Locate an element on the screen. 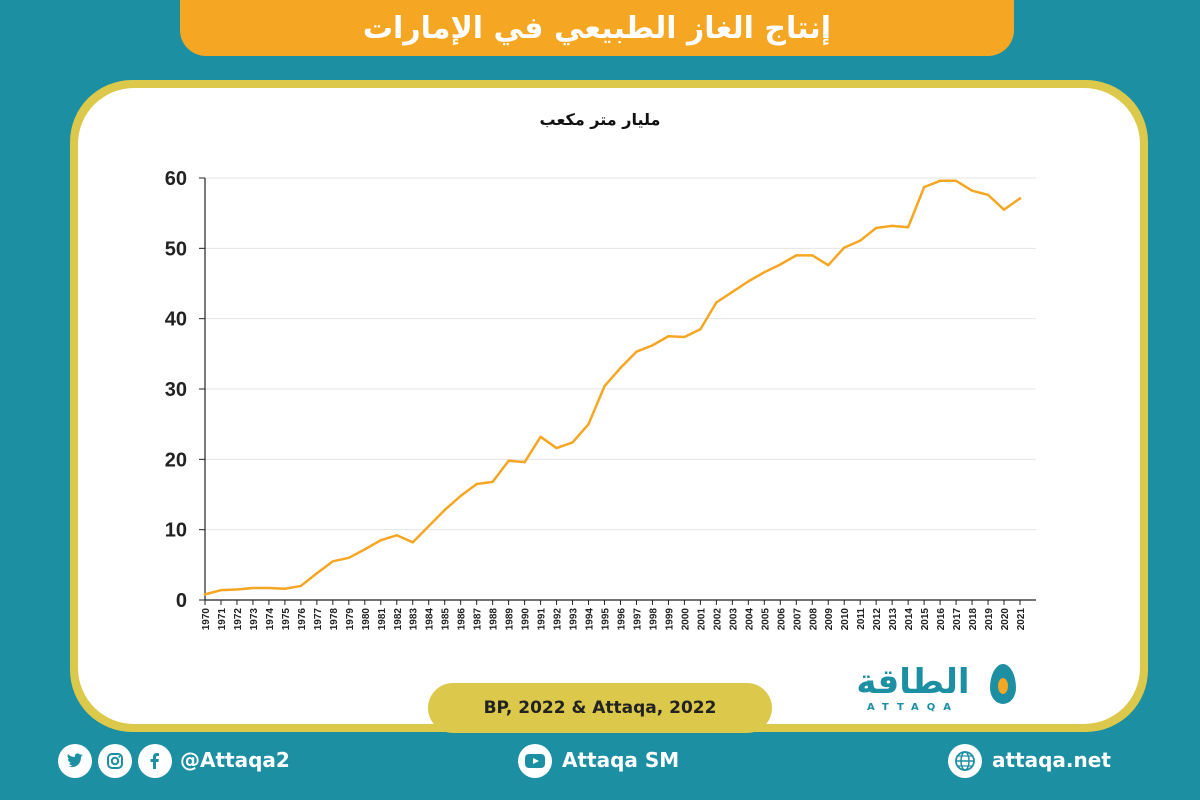 The width and height of the screenshot is (1200, 800). x-tick-label: 2021 is located at coordinates (1021, 619).